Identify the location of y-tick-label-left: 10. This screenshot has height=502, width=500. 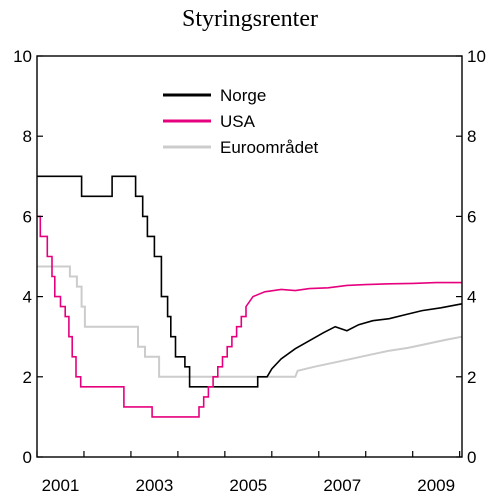
(22, 56).